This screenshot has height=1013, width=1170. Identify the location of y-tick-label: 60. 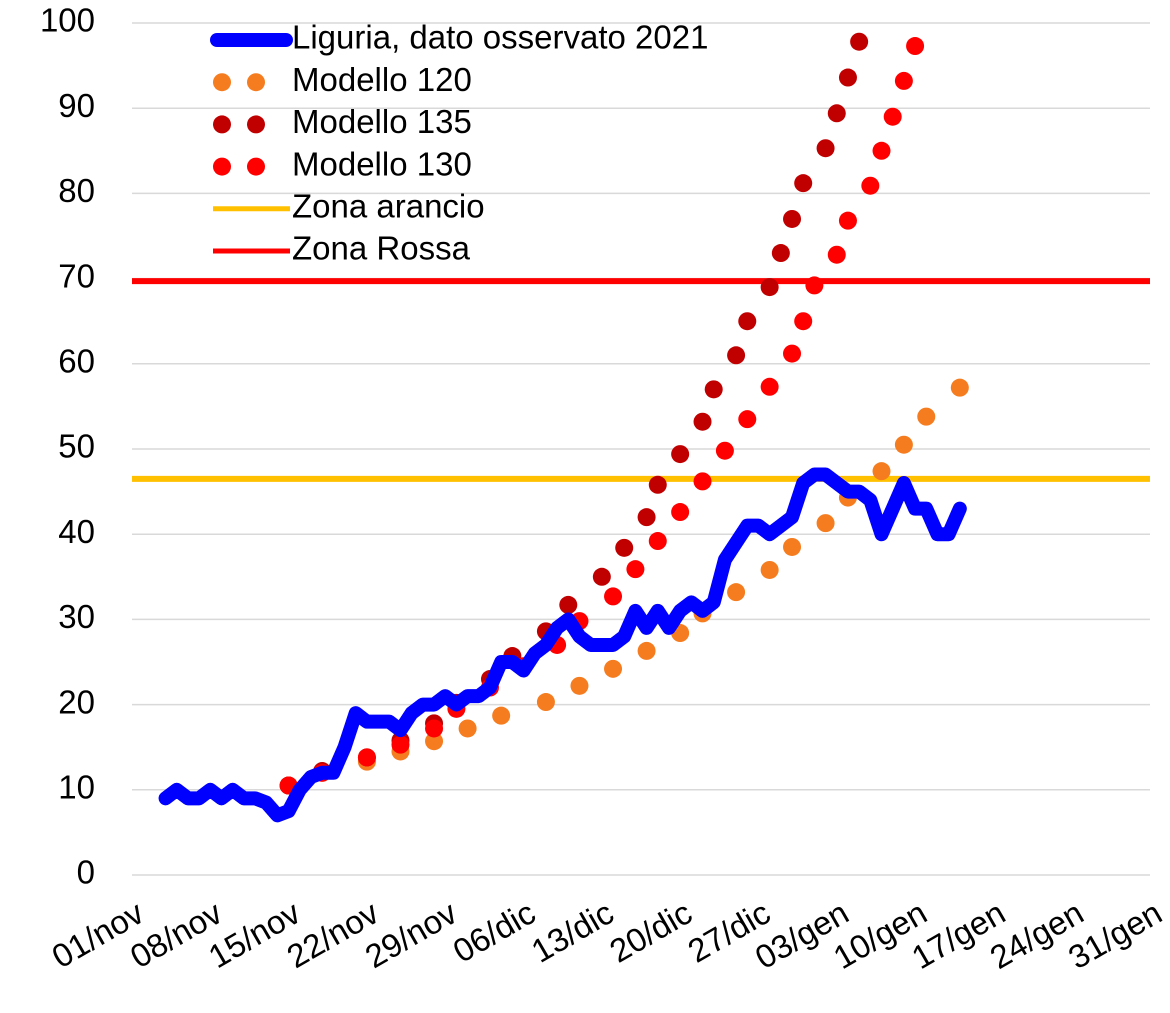
(76, 361).